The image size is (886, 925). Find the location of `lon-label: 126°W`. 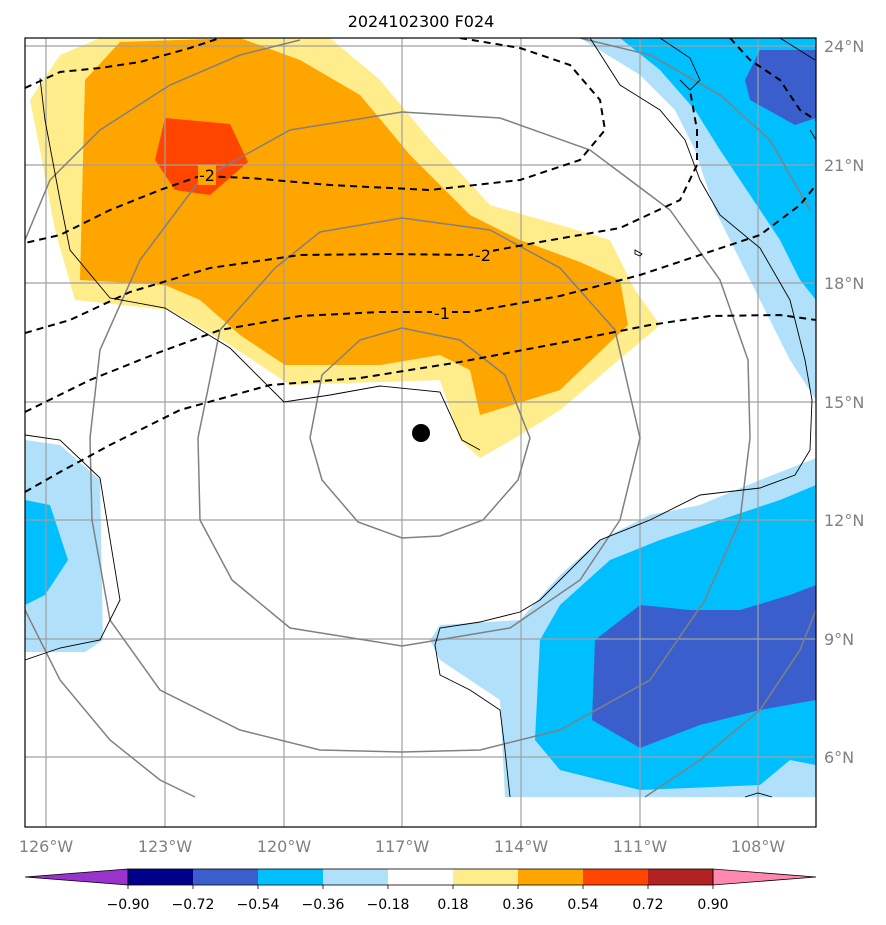

lon-label: 126°W is located at coordinates (46, 846).